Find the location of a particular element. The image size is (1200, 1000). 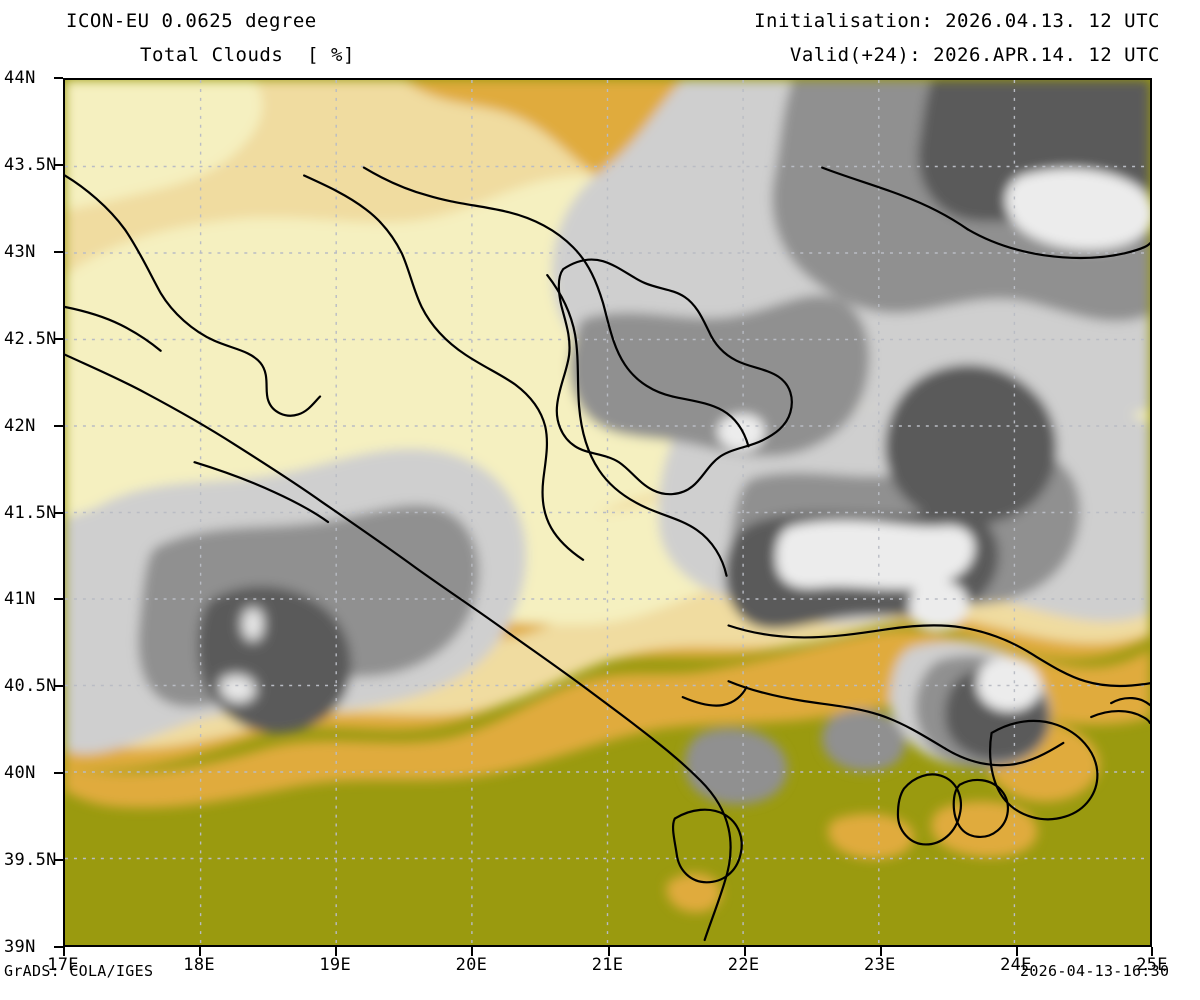

field-title: Total Clouds [ %] is located at coordinates (247, 55).